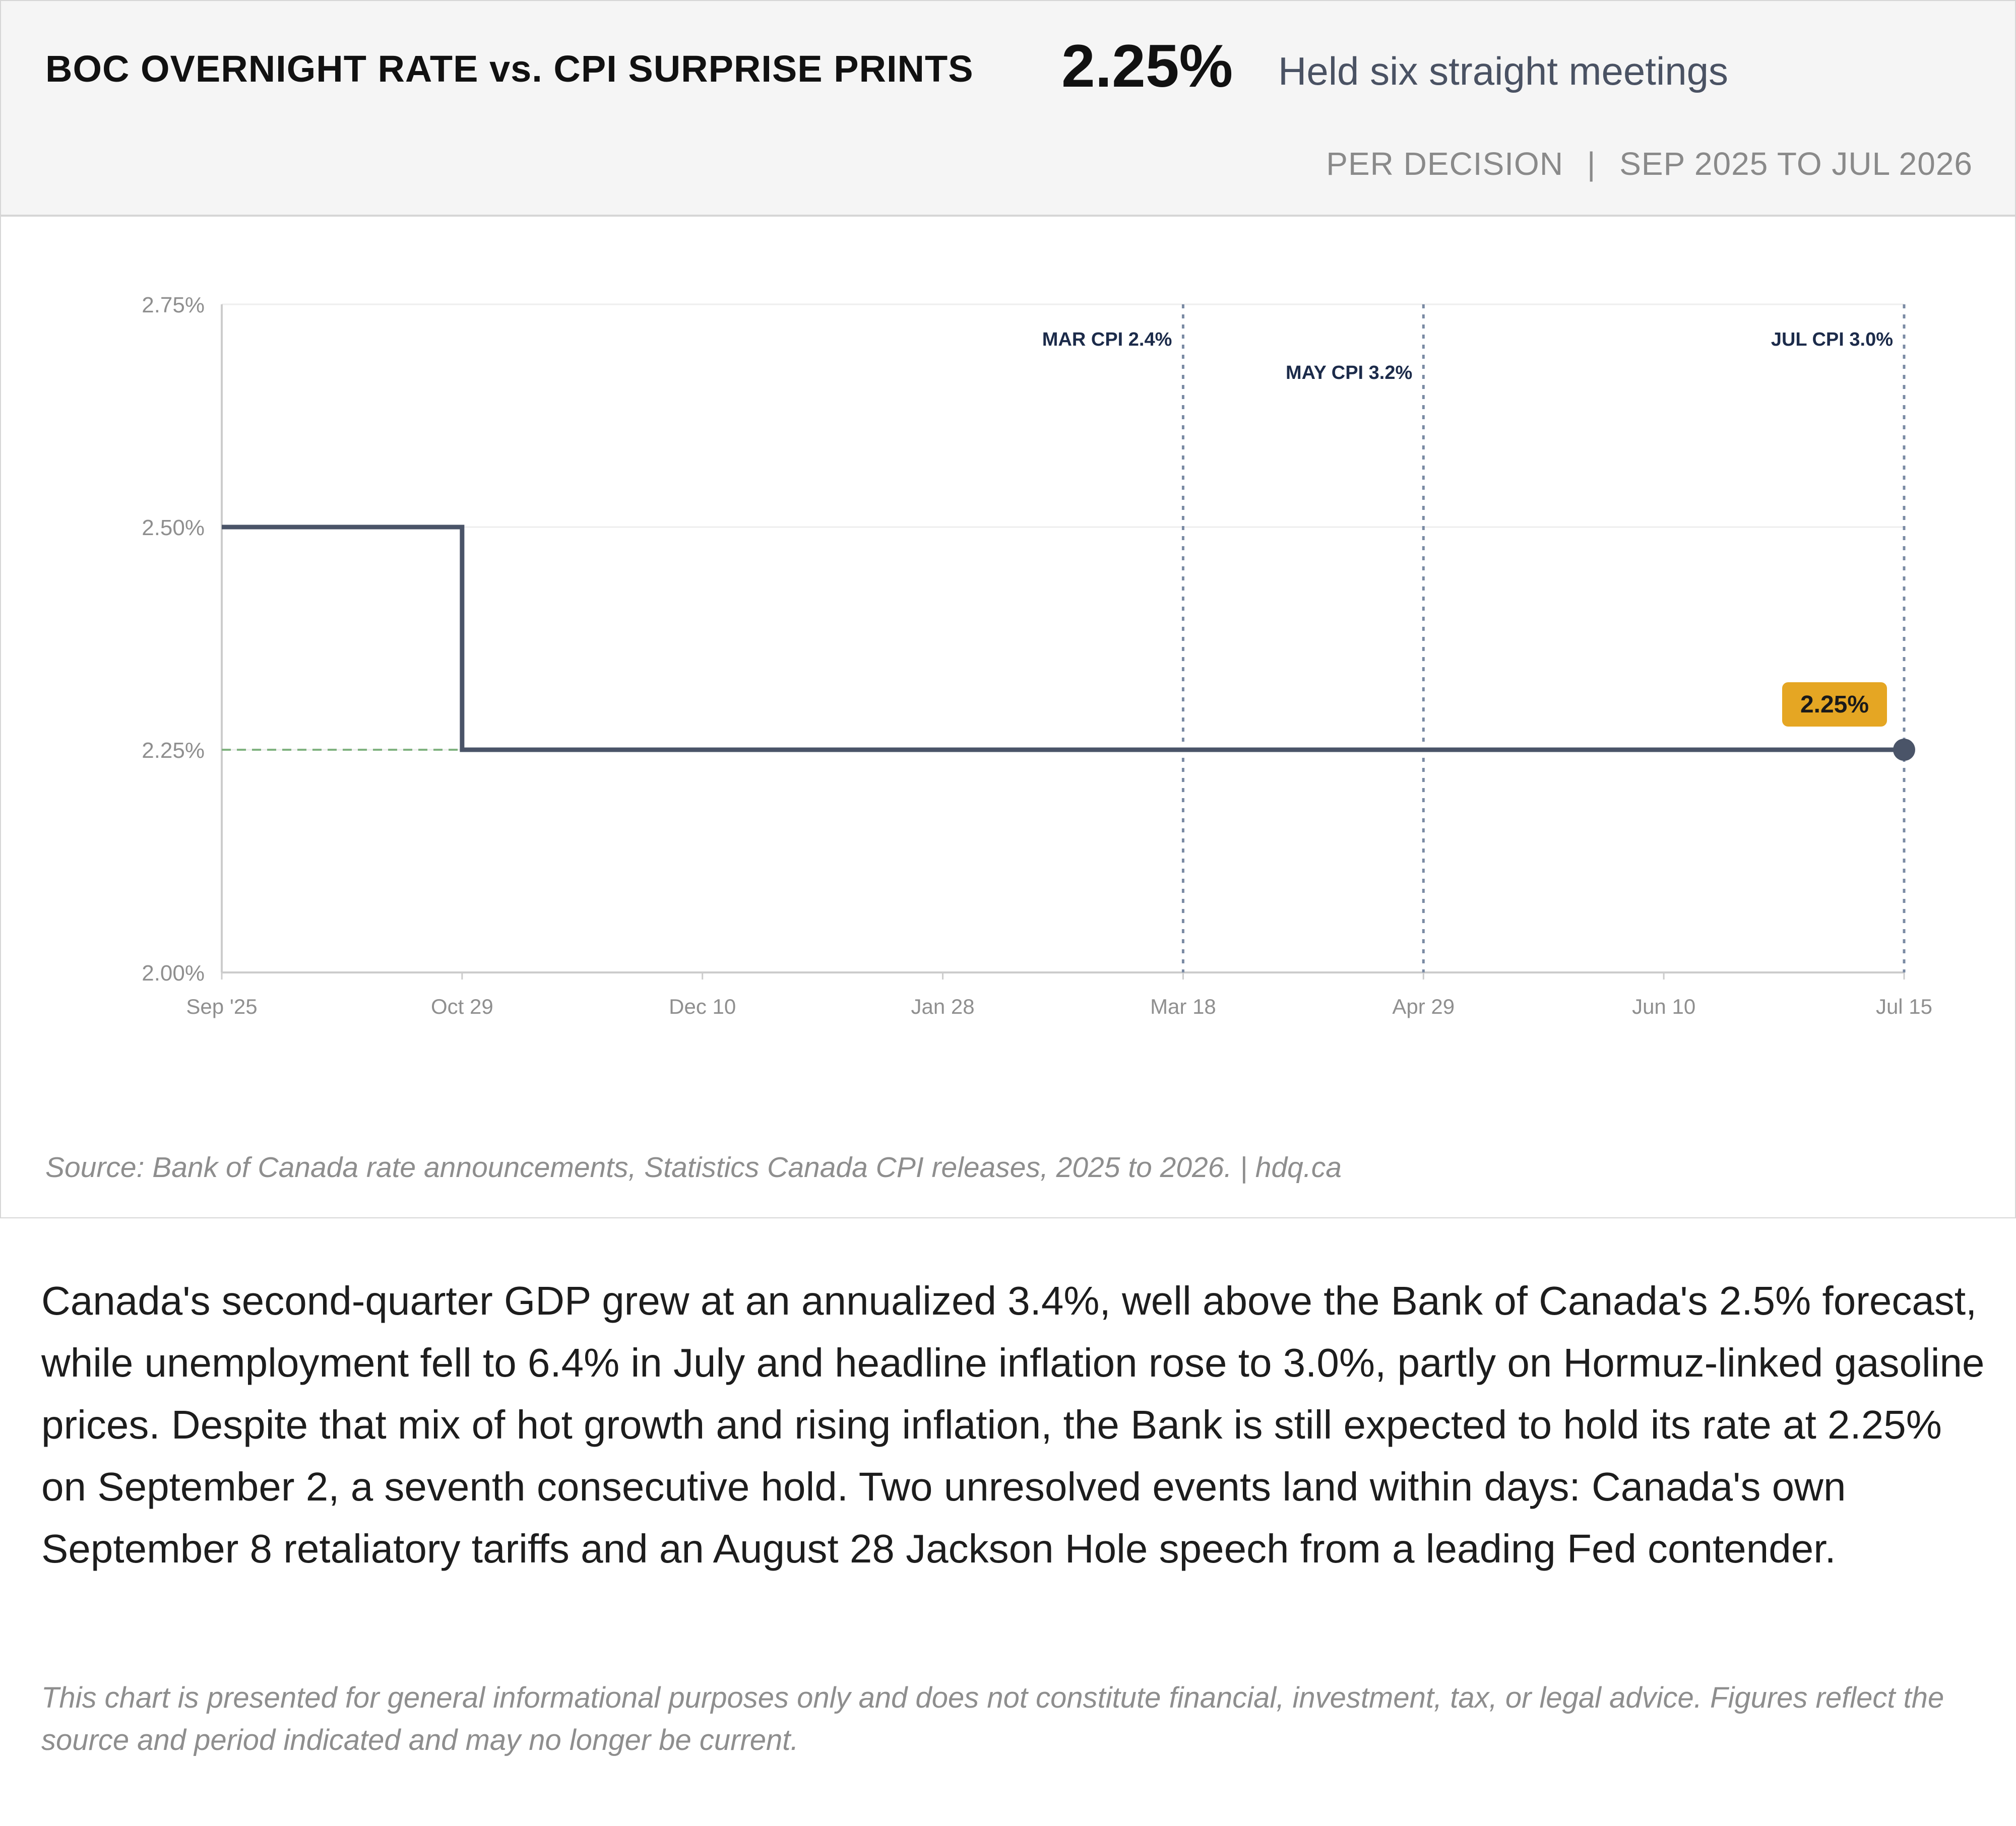 Image resolution: width=2016 pixels, height=1826 pixels. I want to click on x-tick-label: Jul 15, so click(1904, 1006).